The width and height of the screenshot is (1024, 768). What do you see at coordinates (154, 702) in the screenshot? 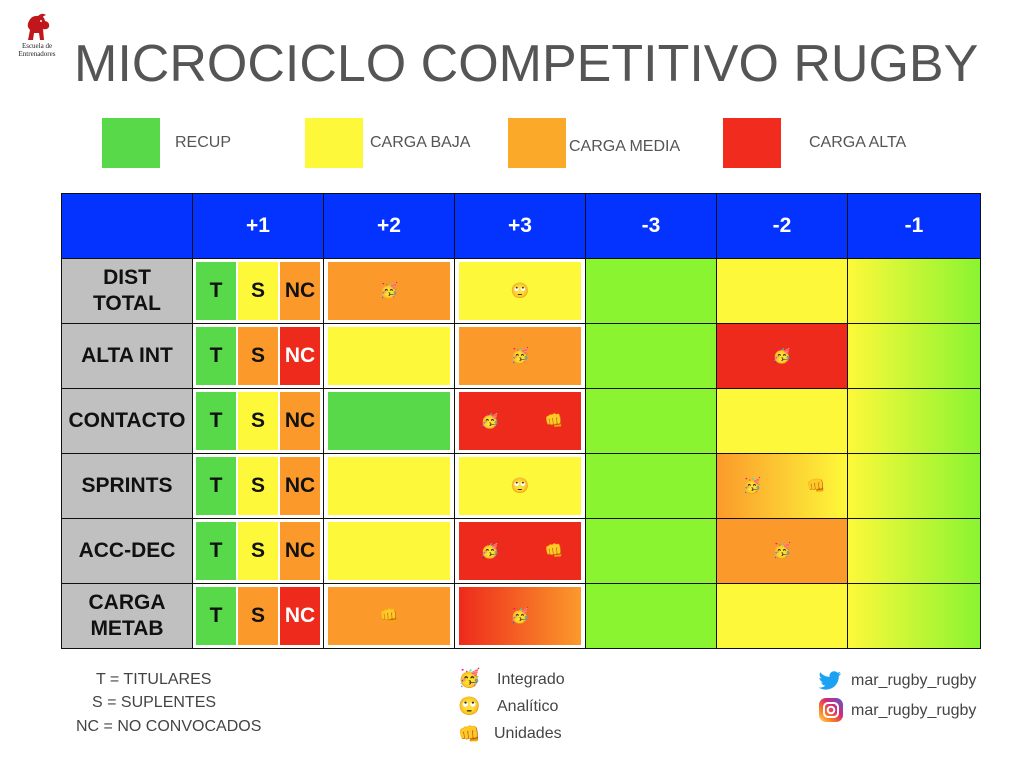
I see `abbreviation-note: S = SUPLENTES` at bounding box center [154, 702].